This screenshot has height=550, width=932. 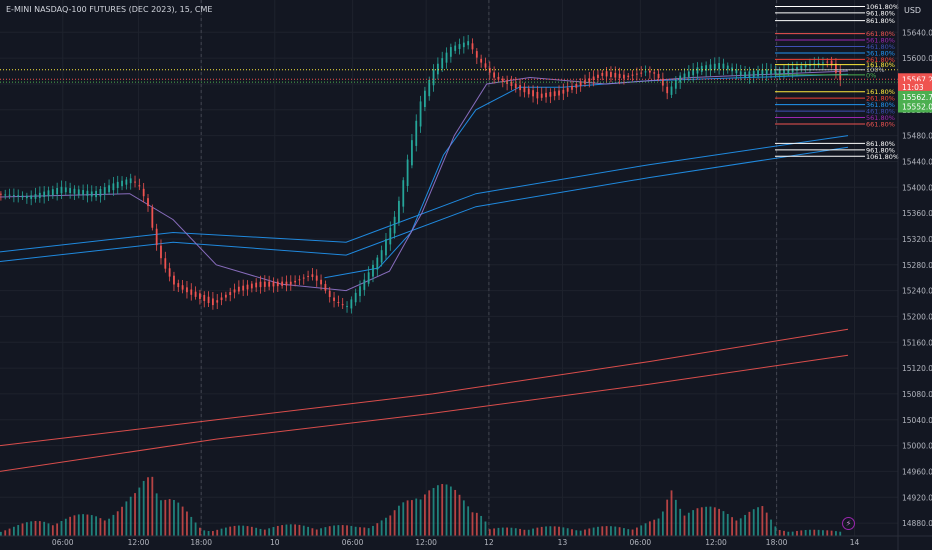 I want to click on time-axis-tick: 12, so click(x=489, y=542).